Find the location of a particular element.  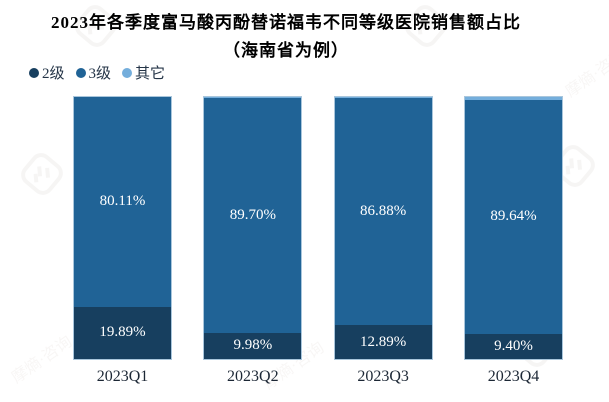

bar-column-2023Q4: 89.64% 9.40% 2023Q4 is located at coordinates (513, 241).